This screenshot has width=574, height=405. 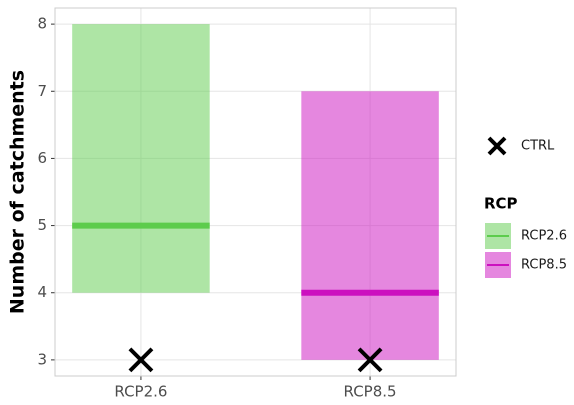 I want to click on x-tick-label: RCP8.5, so click(x=370, y=392).